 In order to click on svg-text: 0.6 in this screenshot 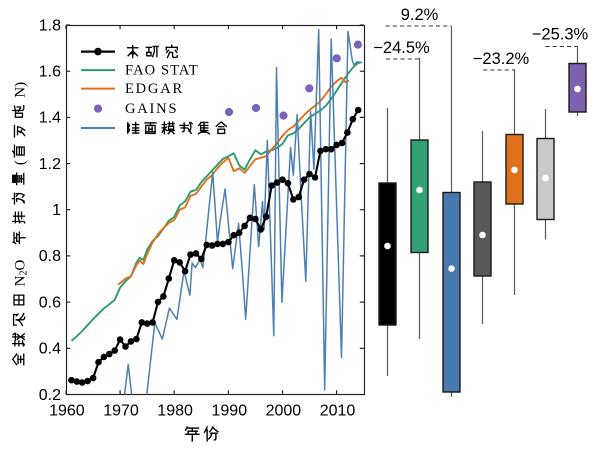, I will do `click(50, 302)`.